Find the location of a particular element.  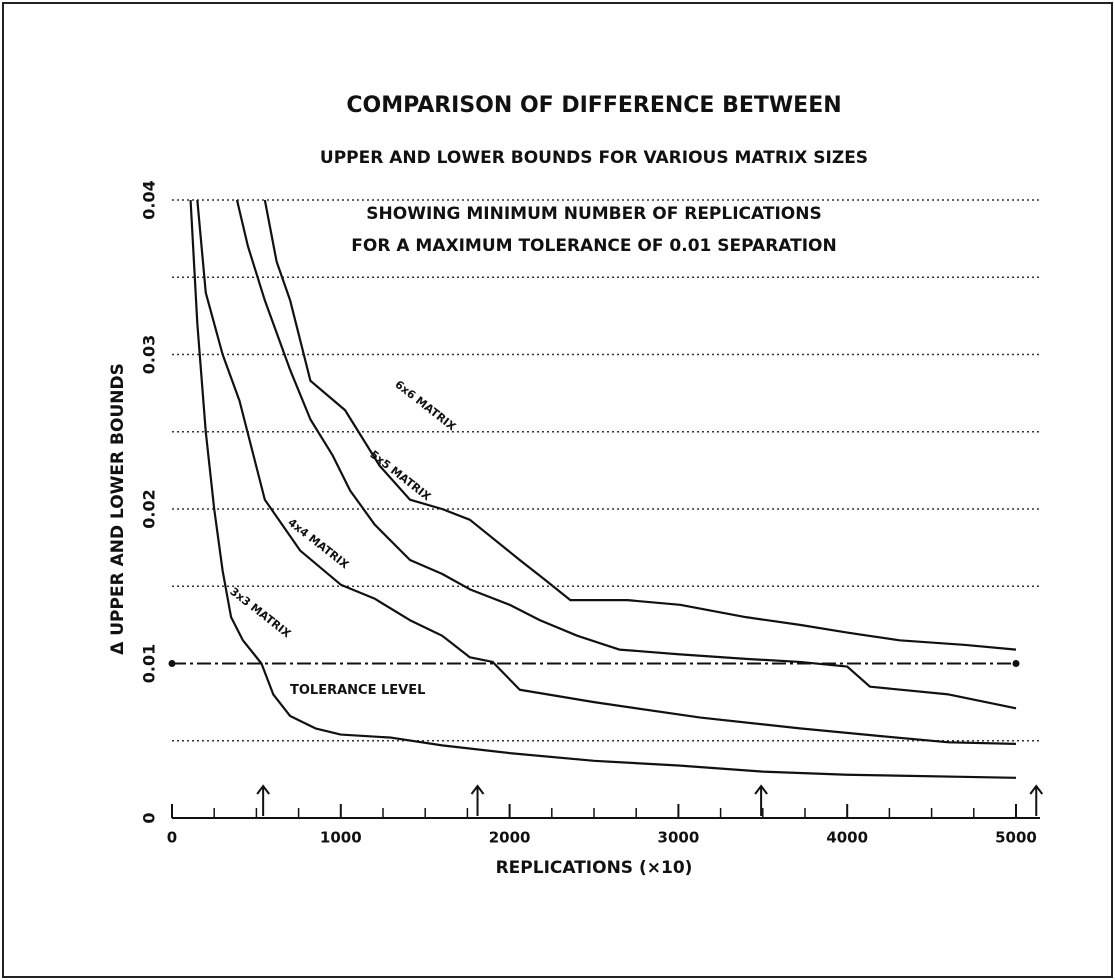

y-tick-label: 0.04 is located at coordinates (149, 199).